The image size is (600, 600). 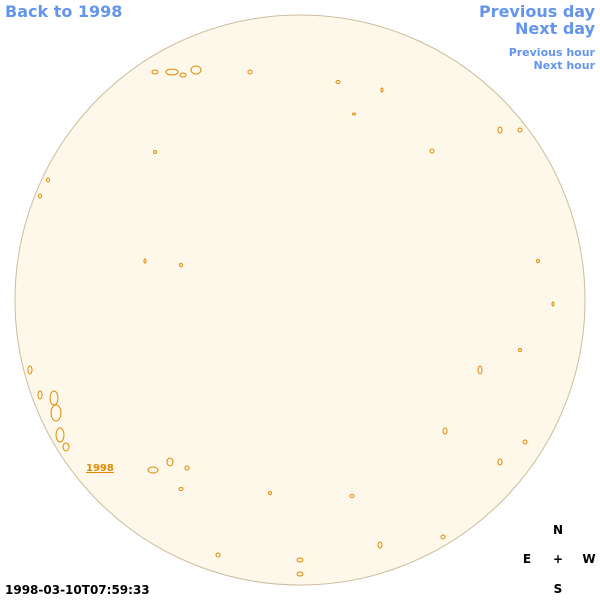 I want to click on back-link: Back to 1998, so click(x=63, y=11).